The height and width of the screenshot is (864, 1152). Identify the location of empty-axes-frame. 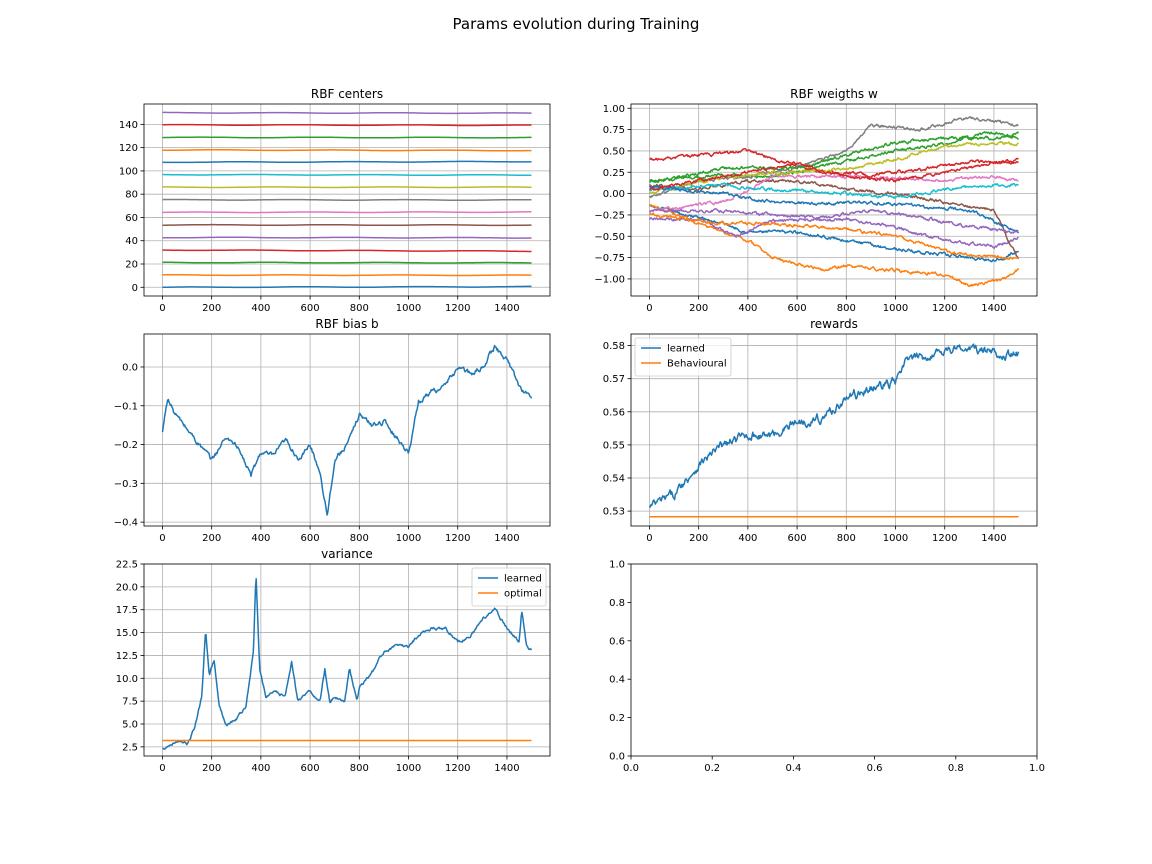
(834, 660).